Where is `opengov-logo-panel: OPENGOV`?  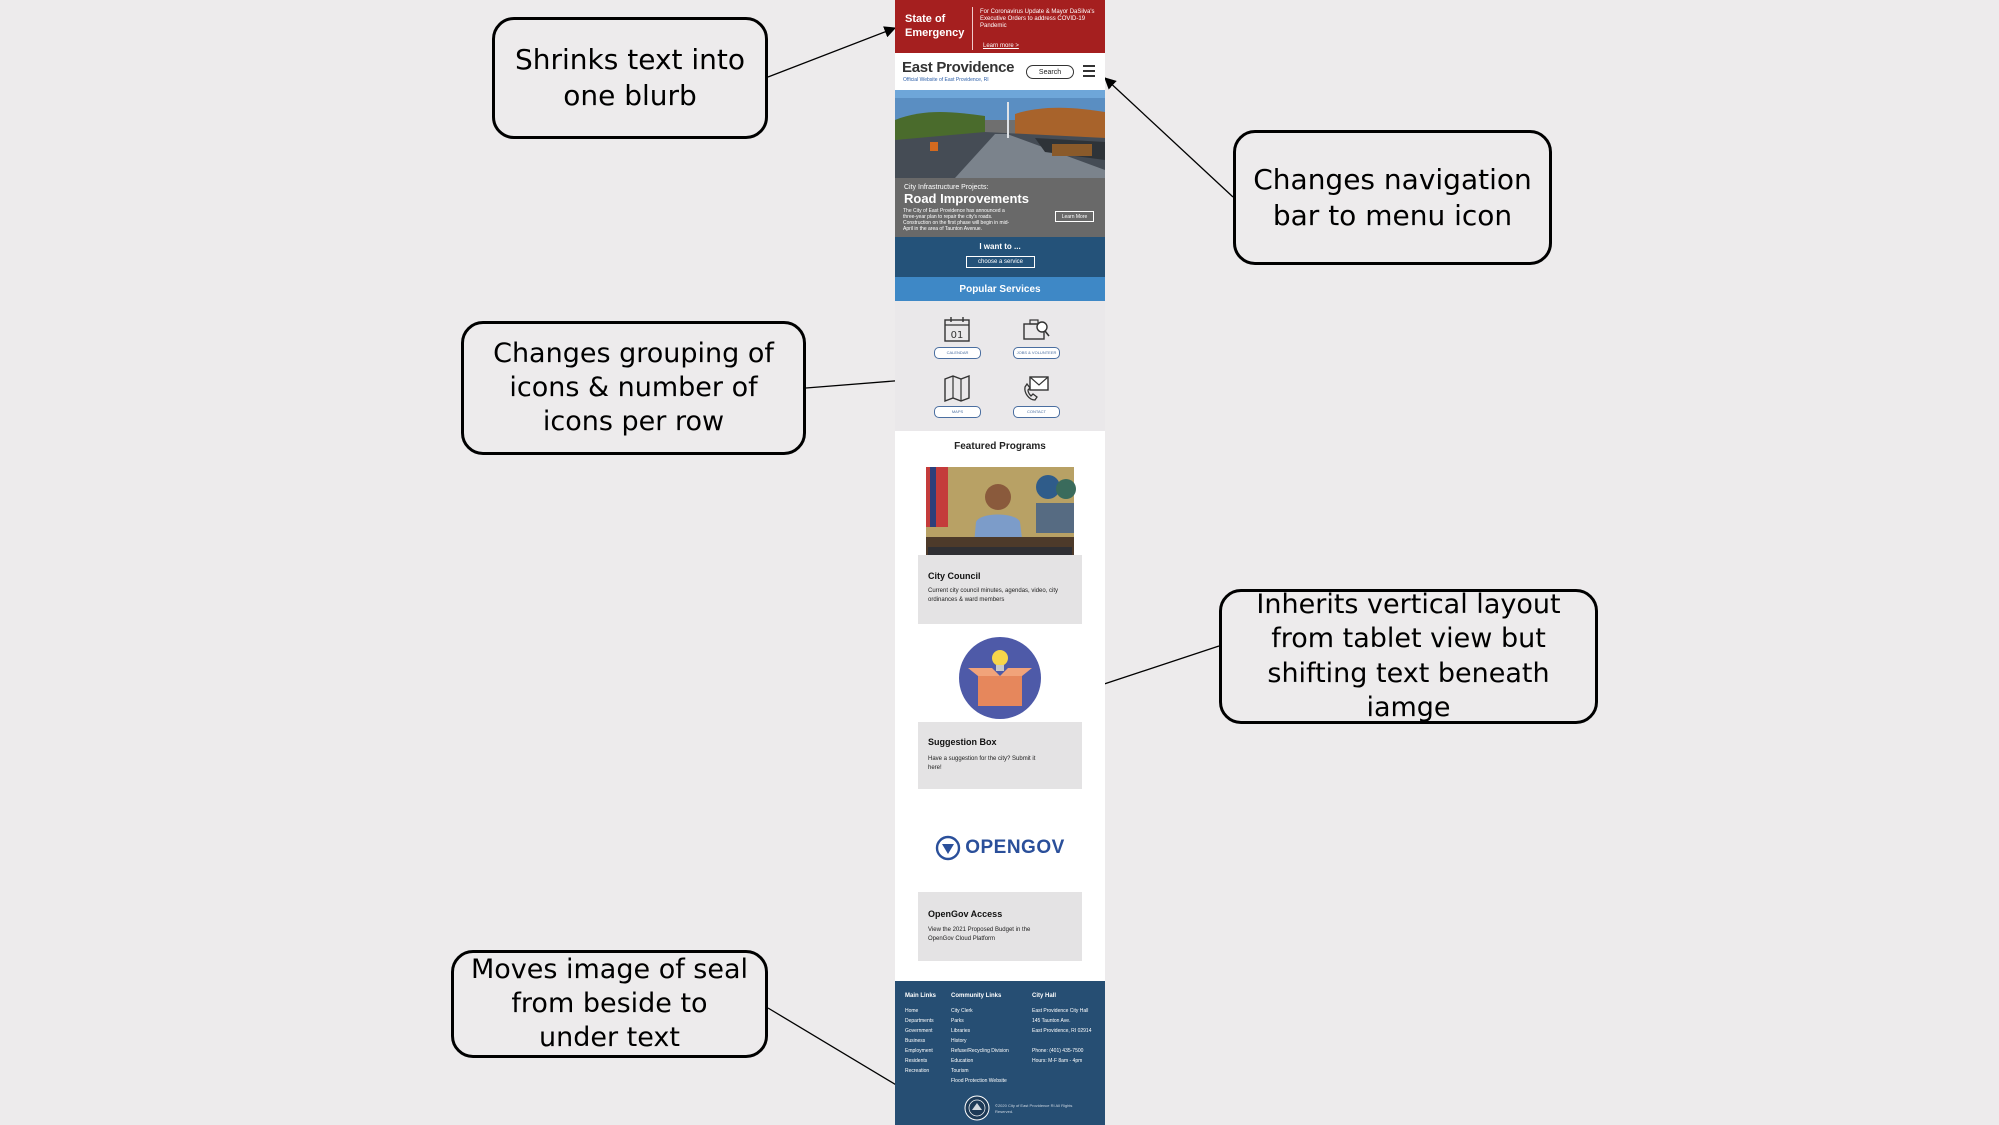
opengov-logo-panel: OPENGOV is located at coordinates (1000, 848).